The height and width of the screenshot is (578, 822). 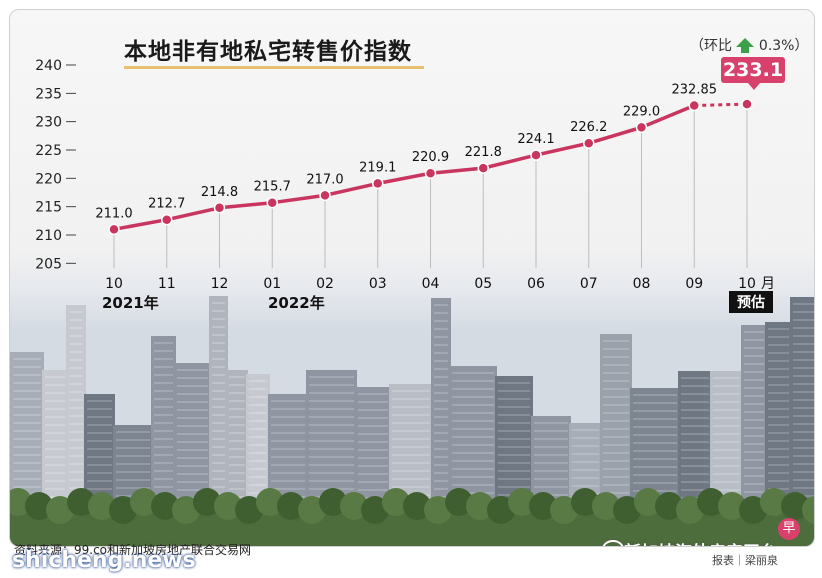 I want to click on y-tick-label: 225, so click(x=48, y=151).